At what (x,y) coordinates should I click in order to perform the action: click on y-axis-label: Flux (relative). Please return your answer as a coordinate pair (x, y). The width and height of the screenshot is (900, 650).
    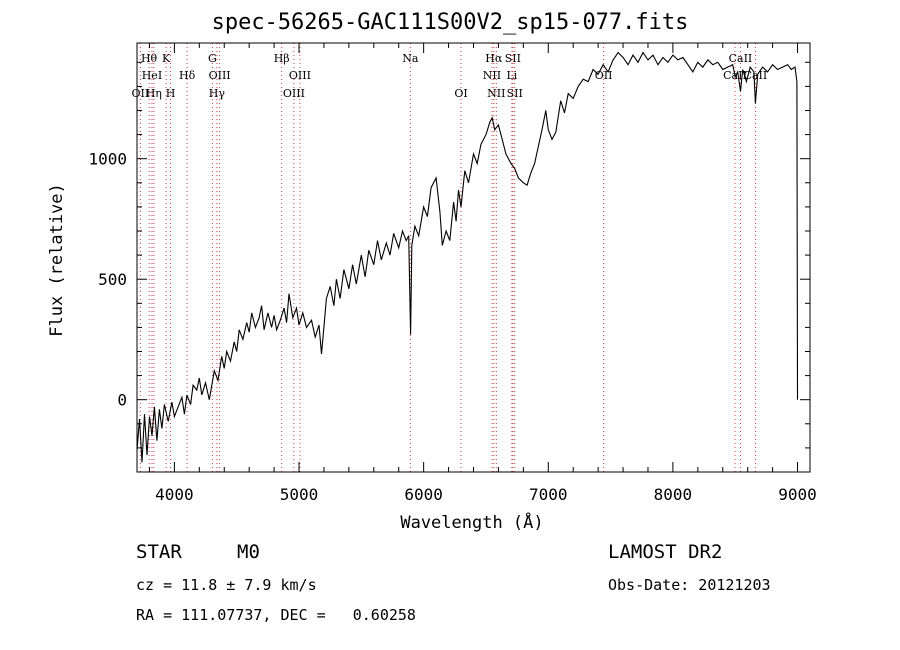
    Looking at the image, I should click on (57, 260).